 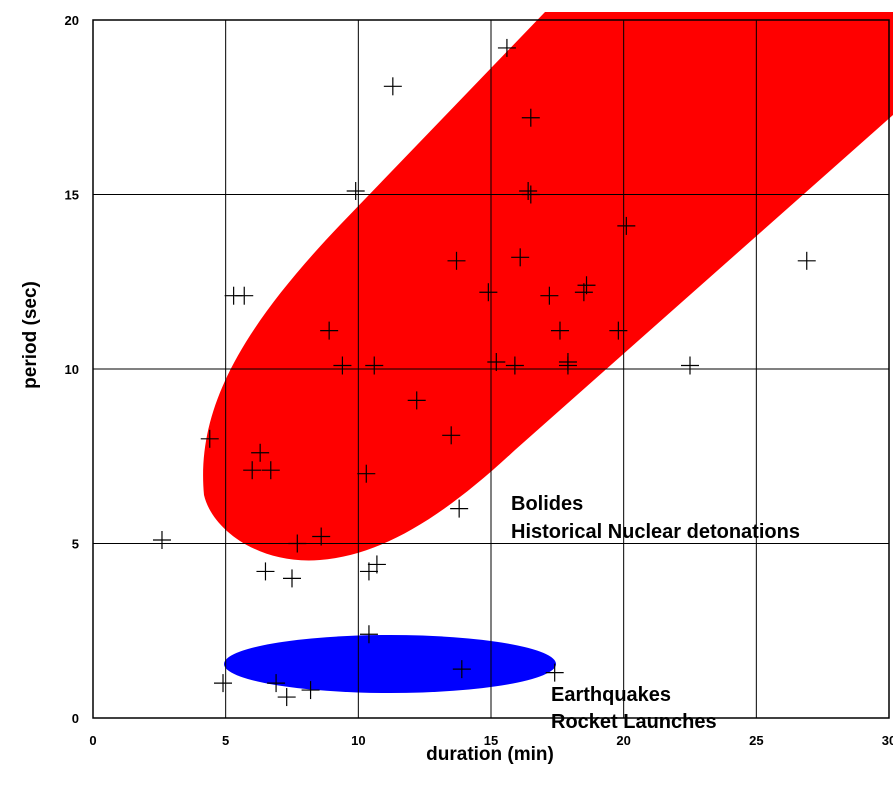 What do you see at coordinates (756, 740) in the screenshot?
I see `x-tick-label: 25` at bounding box center [756, 740].